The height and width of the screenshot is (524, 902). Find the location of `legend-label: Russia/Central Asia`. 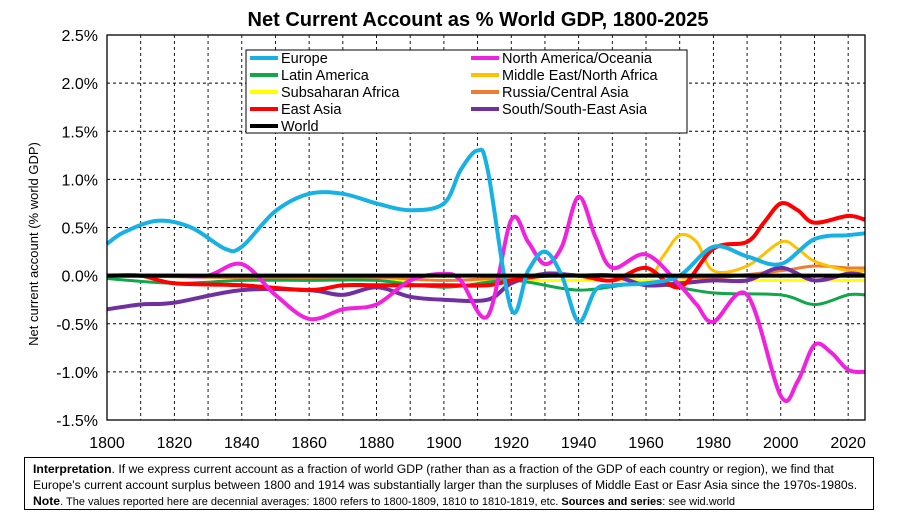

legend-label: Russia/Central Asia is located at coordinates (565, 93).